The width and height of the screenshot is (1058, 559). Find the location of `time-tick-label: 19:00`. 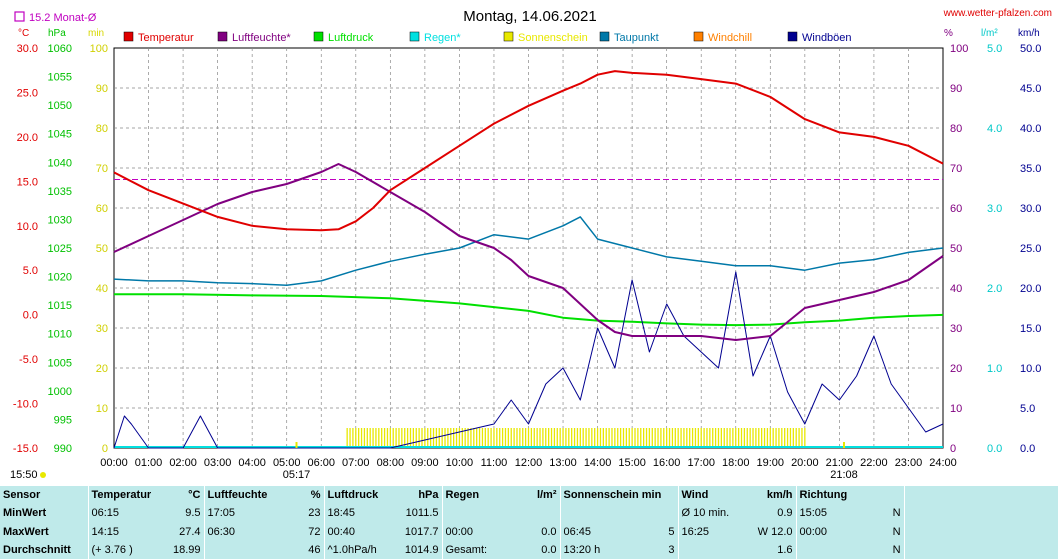

time-tick-label: 19:00 is located at coordinates (771, 463).